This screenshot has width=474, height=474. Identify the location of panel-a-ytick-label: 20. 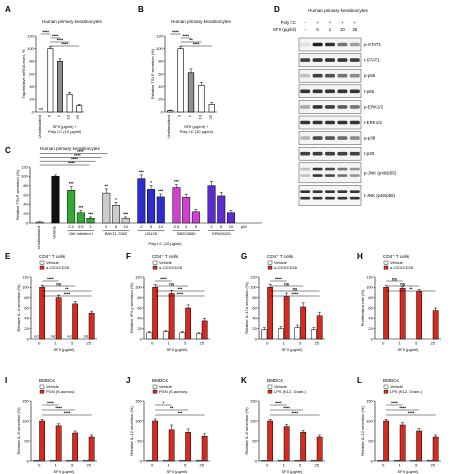
(31, 99).